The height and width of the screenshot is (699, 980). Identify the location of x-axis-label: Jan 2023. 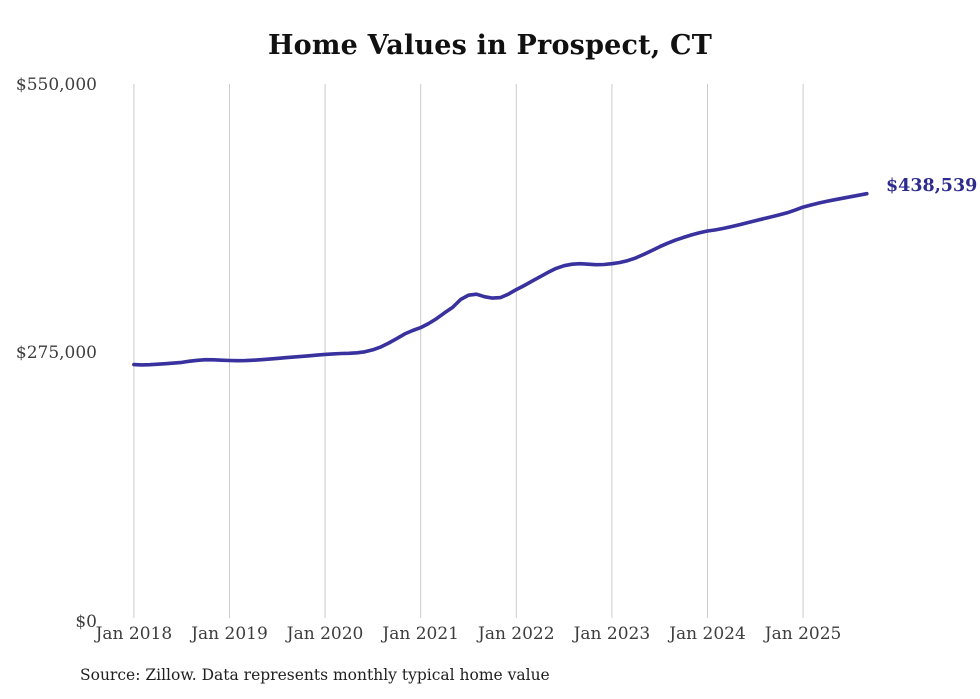
(612, 634).